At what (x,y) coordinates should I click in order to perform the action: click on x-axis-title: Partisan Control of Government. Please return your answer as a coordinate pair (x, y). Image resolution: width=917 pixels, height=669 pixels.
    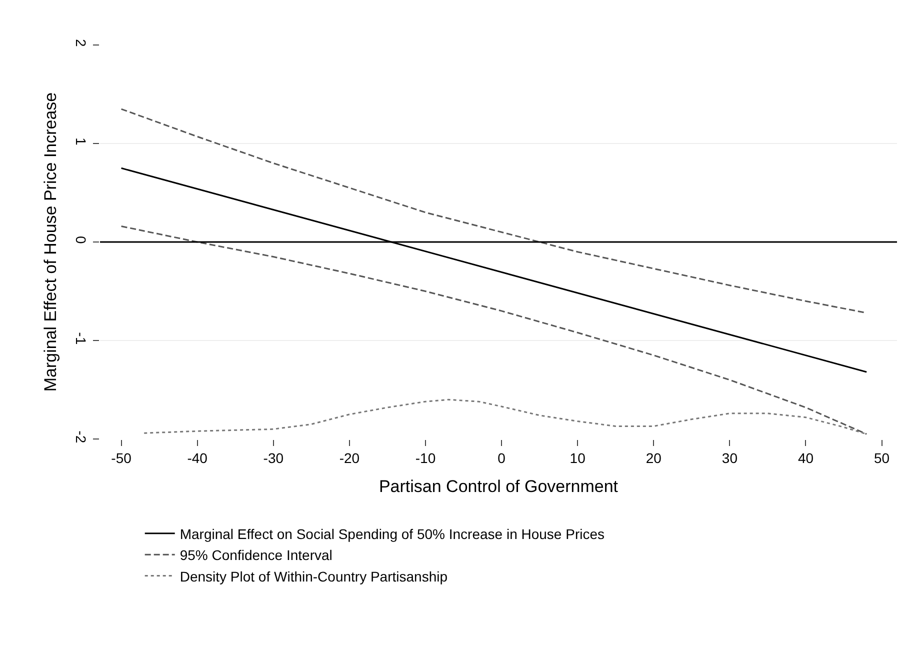
    Looking at the image, I should click on (498, 486).